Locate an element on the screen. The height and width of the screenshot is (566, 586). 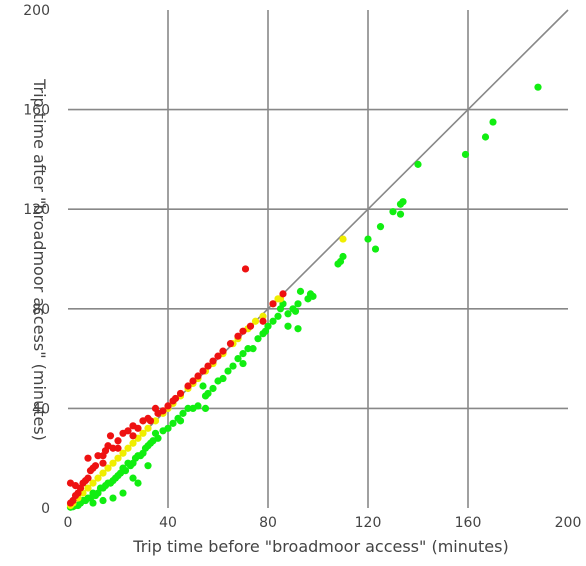
x-tick-label-40: 40 is located at coordinates (168, 523).